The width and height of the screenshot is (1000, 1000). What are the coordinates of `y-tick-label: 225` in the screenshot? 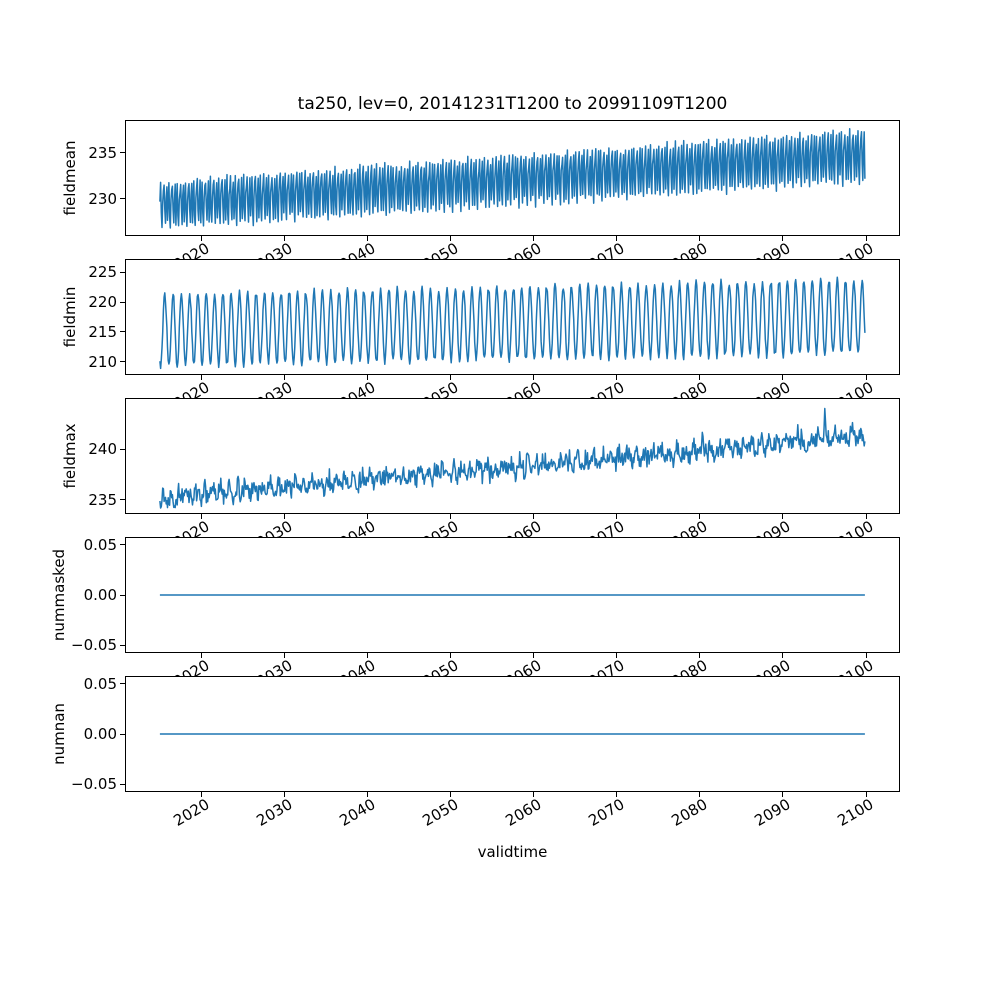 It's located at (102, 272).